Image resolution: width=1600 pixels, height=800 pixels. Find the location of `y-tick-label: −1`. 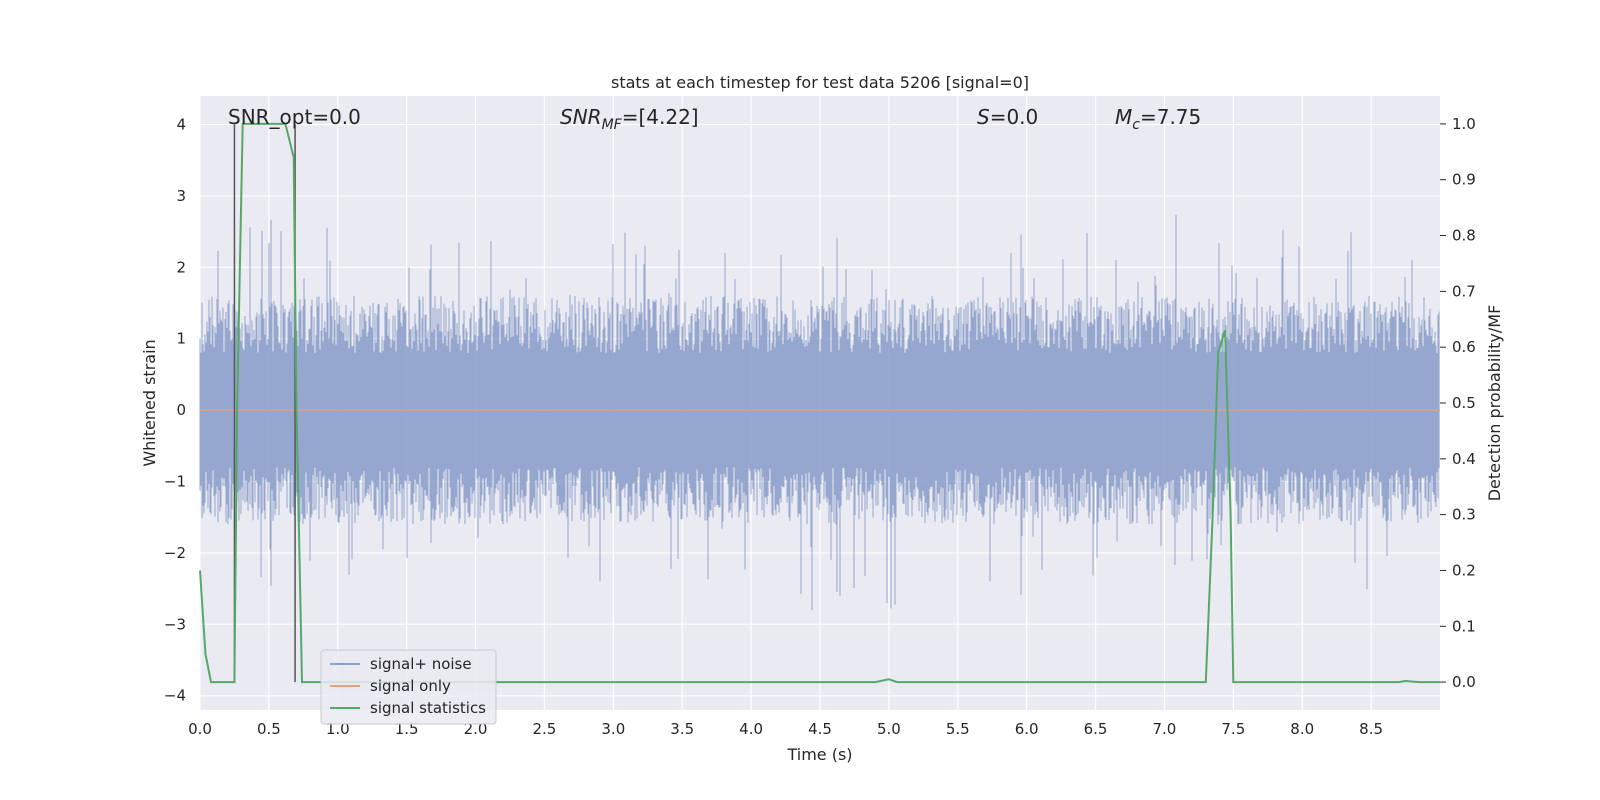

y-tick-label: −1 is located at coordinates (175, 482).